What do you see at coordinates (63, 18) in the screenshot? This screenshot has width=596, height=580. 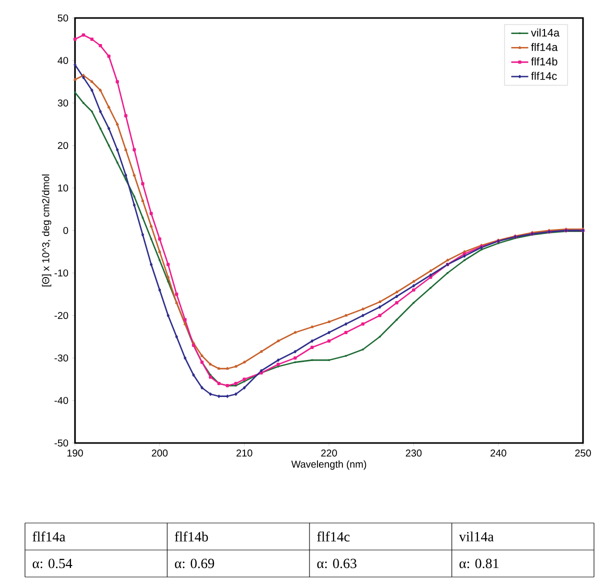 I see `y-tick-label: 50` at bounding box center [63, 18].